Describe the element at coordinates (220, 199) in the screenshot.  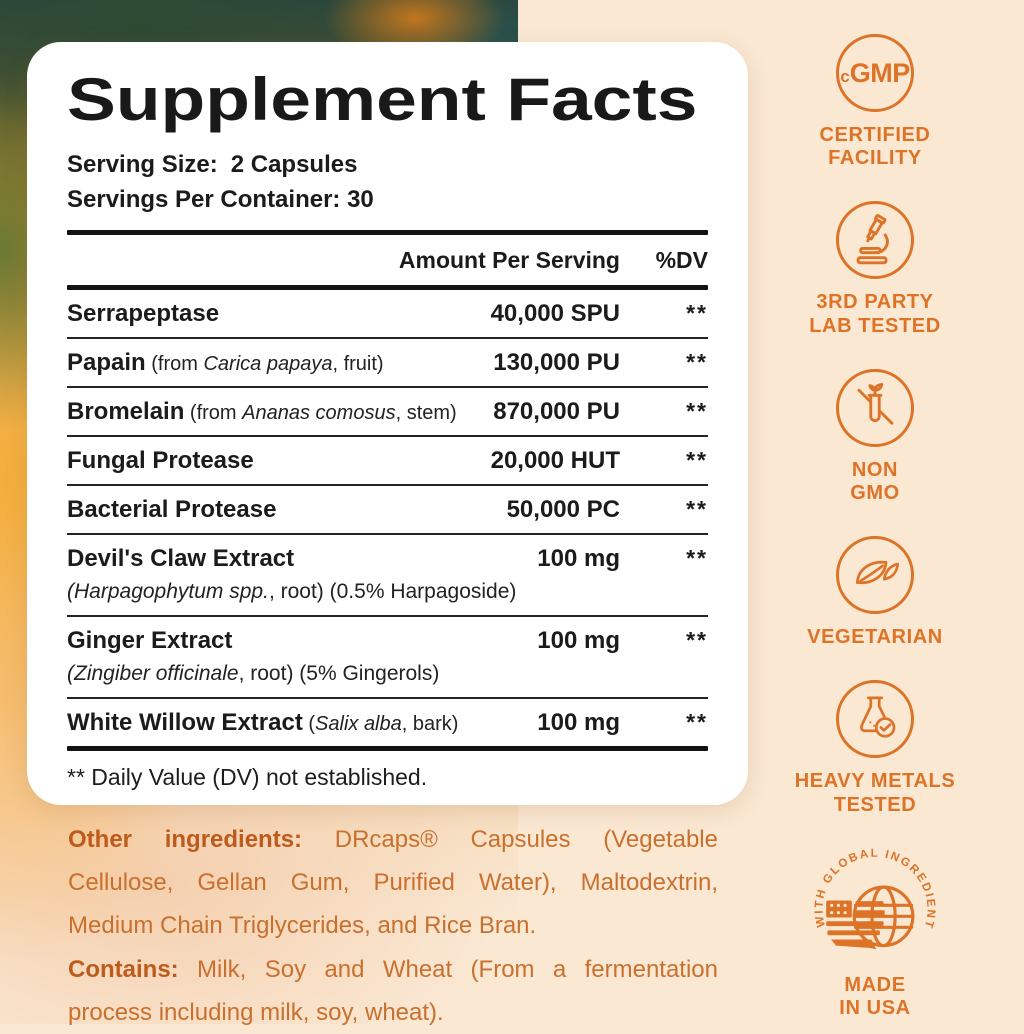
I see `servings-per-container-line: Servings Per Container: 30` at that location.